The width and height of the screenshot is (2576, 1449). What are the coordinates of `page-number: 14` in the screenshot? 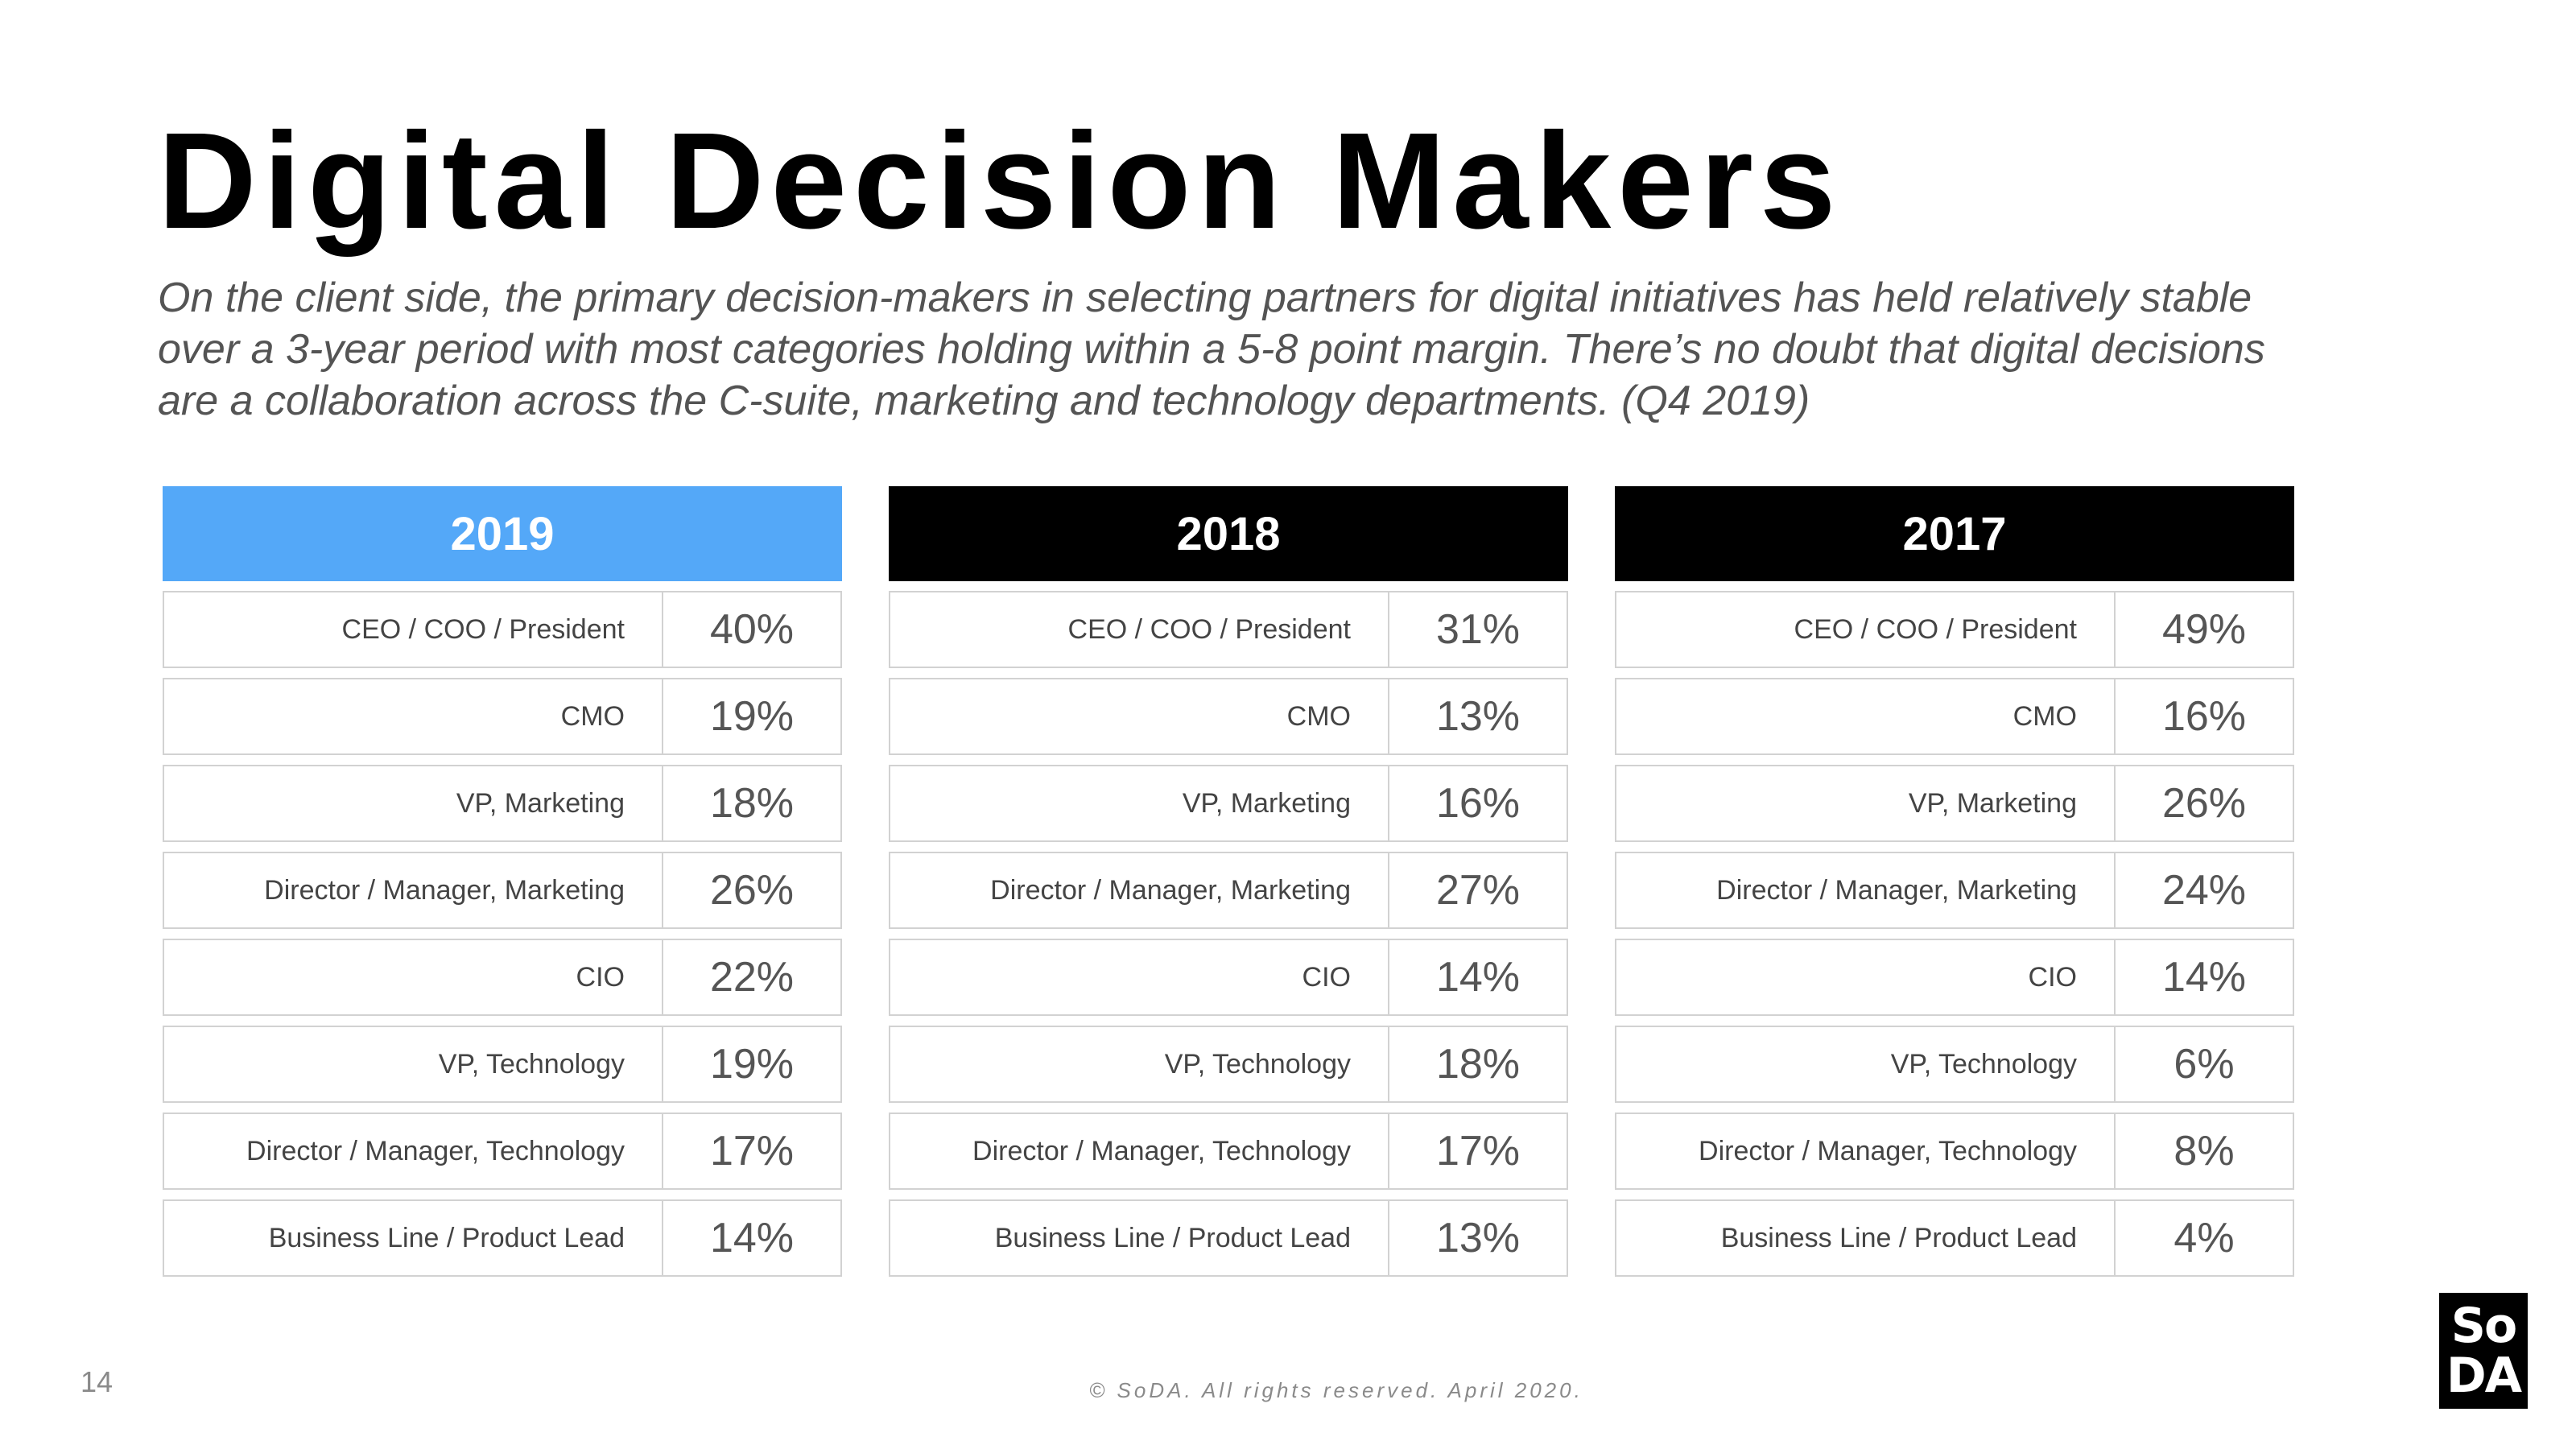 It's located at (97, 1381).